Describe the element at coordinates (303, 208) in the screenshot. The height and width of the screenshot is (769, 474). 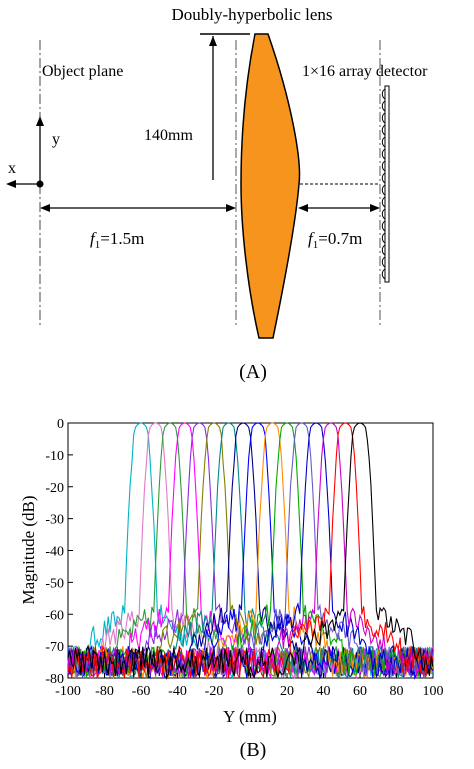
I see `f1-right-arrow-start` at that location.